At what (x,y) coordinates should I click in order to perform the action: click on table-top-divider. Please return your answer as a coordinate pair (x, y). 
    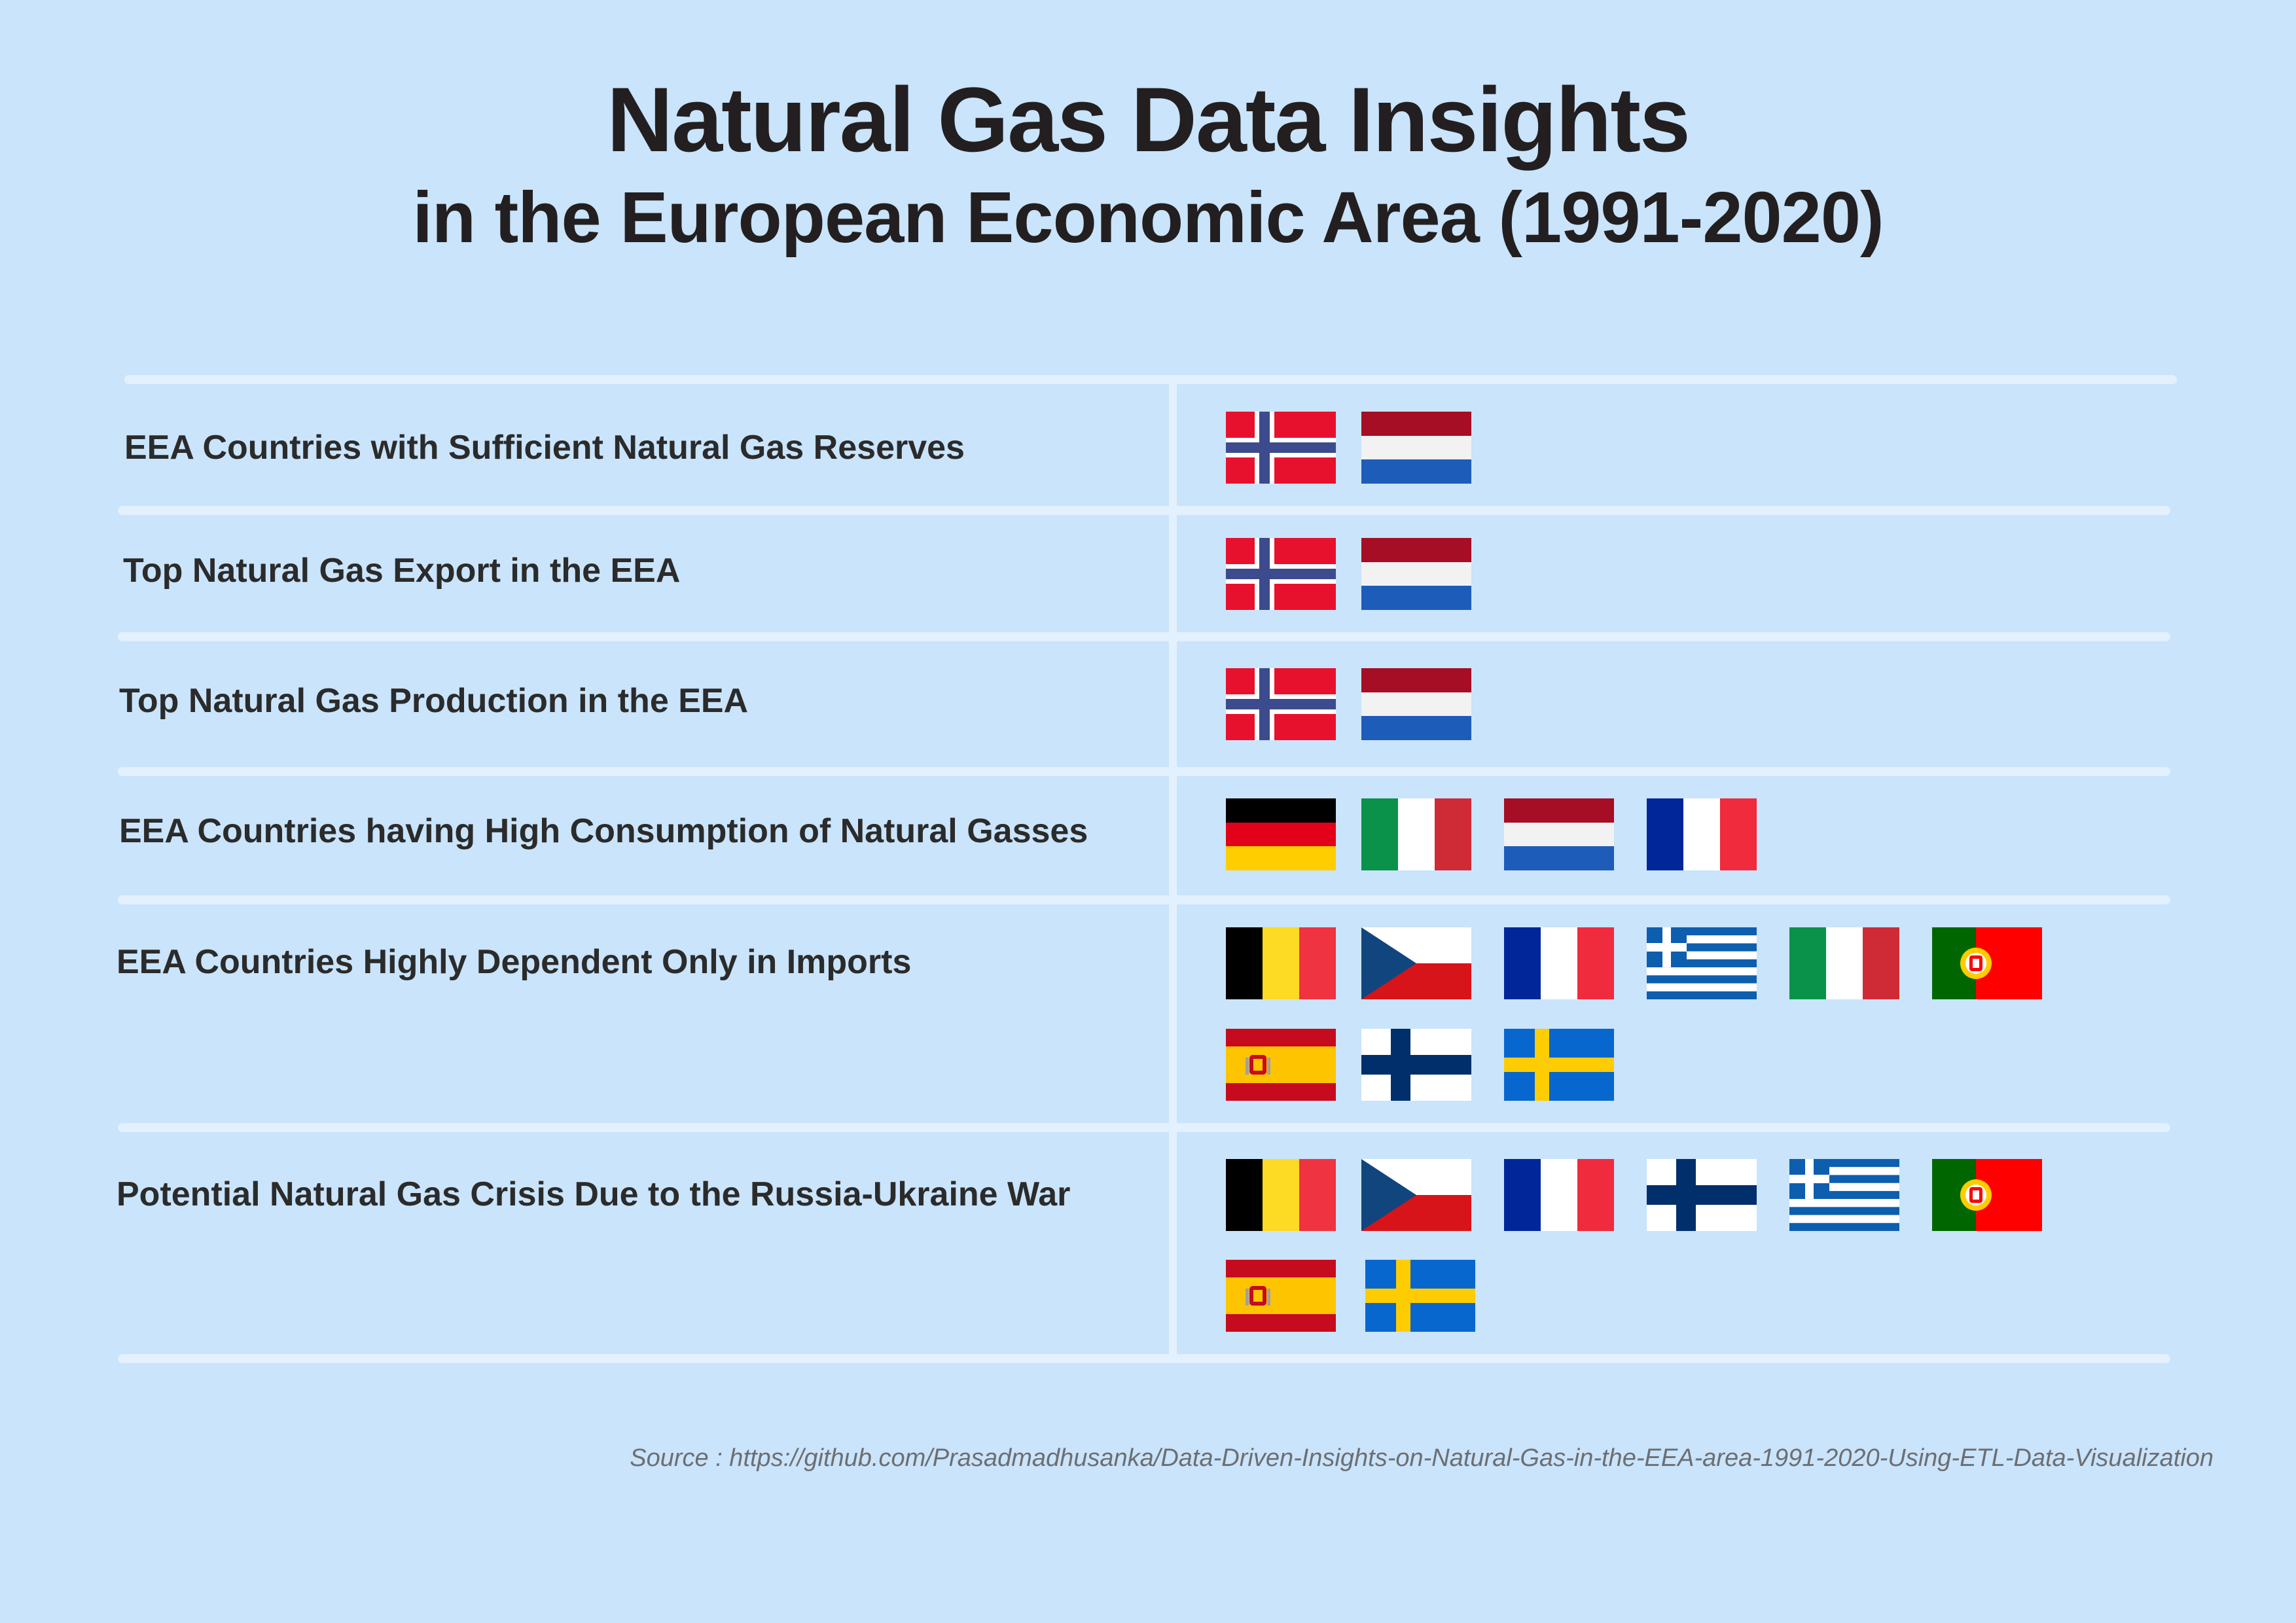
    Looking at the image, I should click on (1150, 379).